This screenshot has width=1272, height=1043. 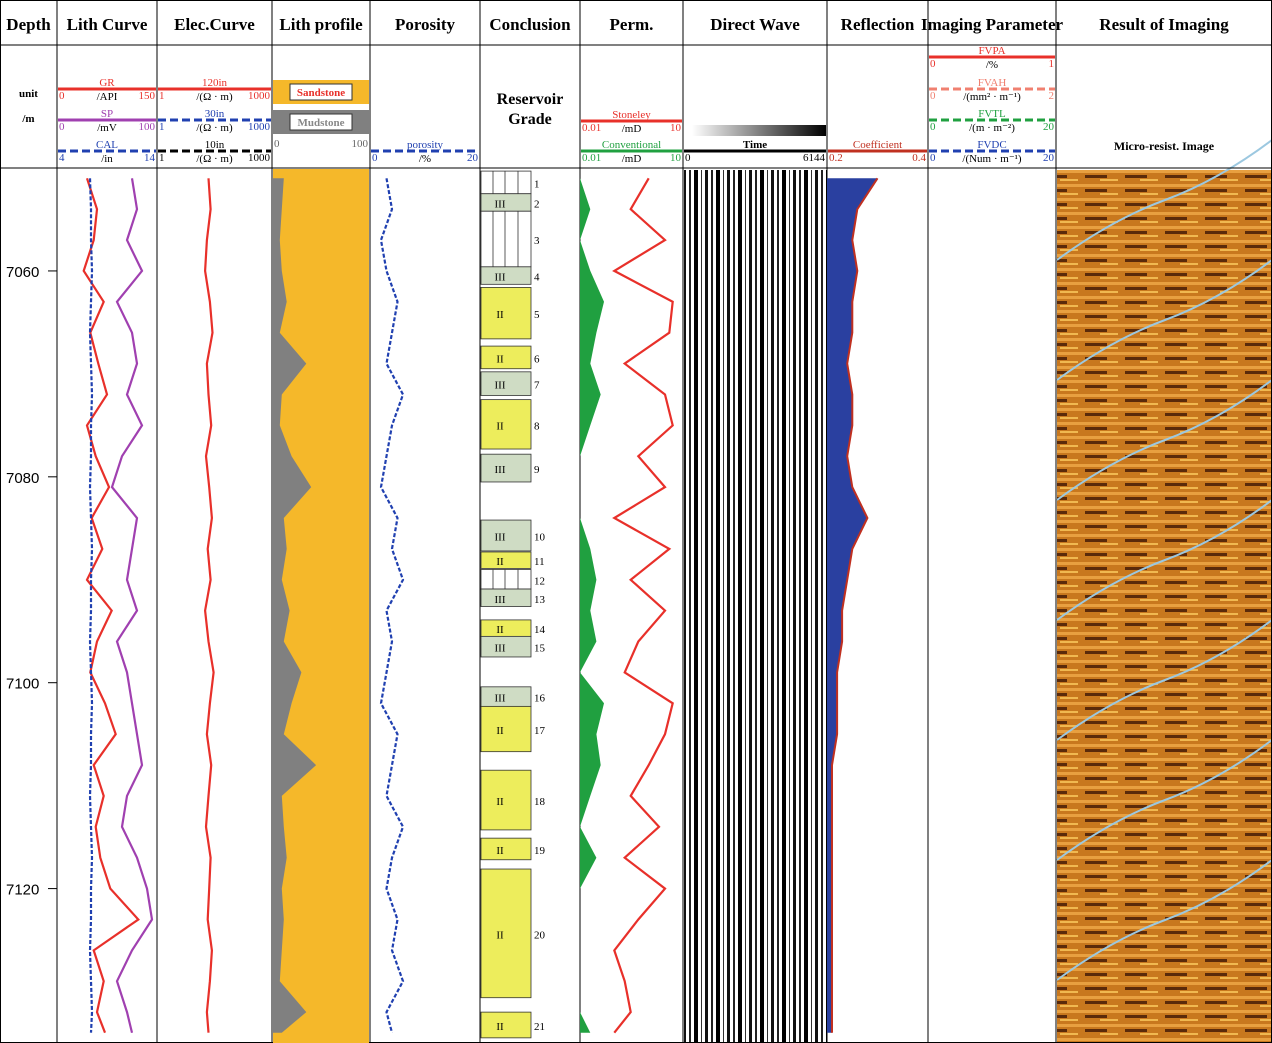 I want to click on mudstone-fill, so click(x=294, y=605).